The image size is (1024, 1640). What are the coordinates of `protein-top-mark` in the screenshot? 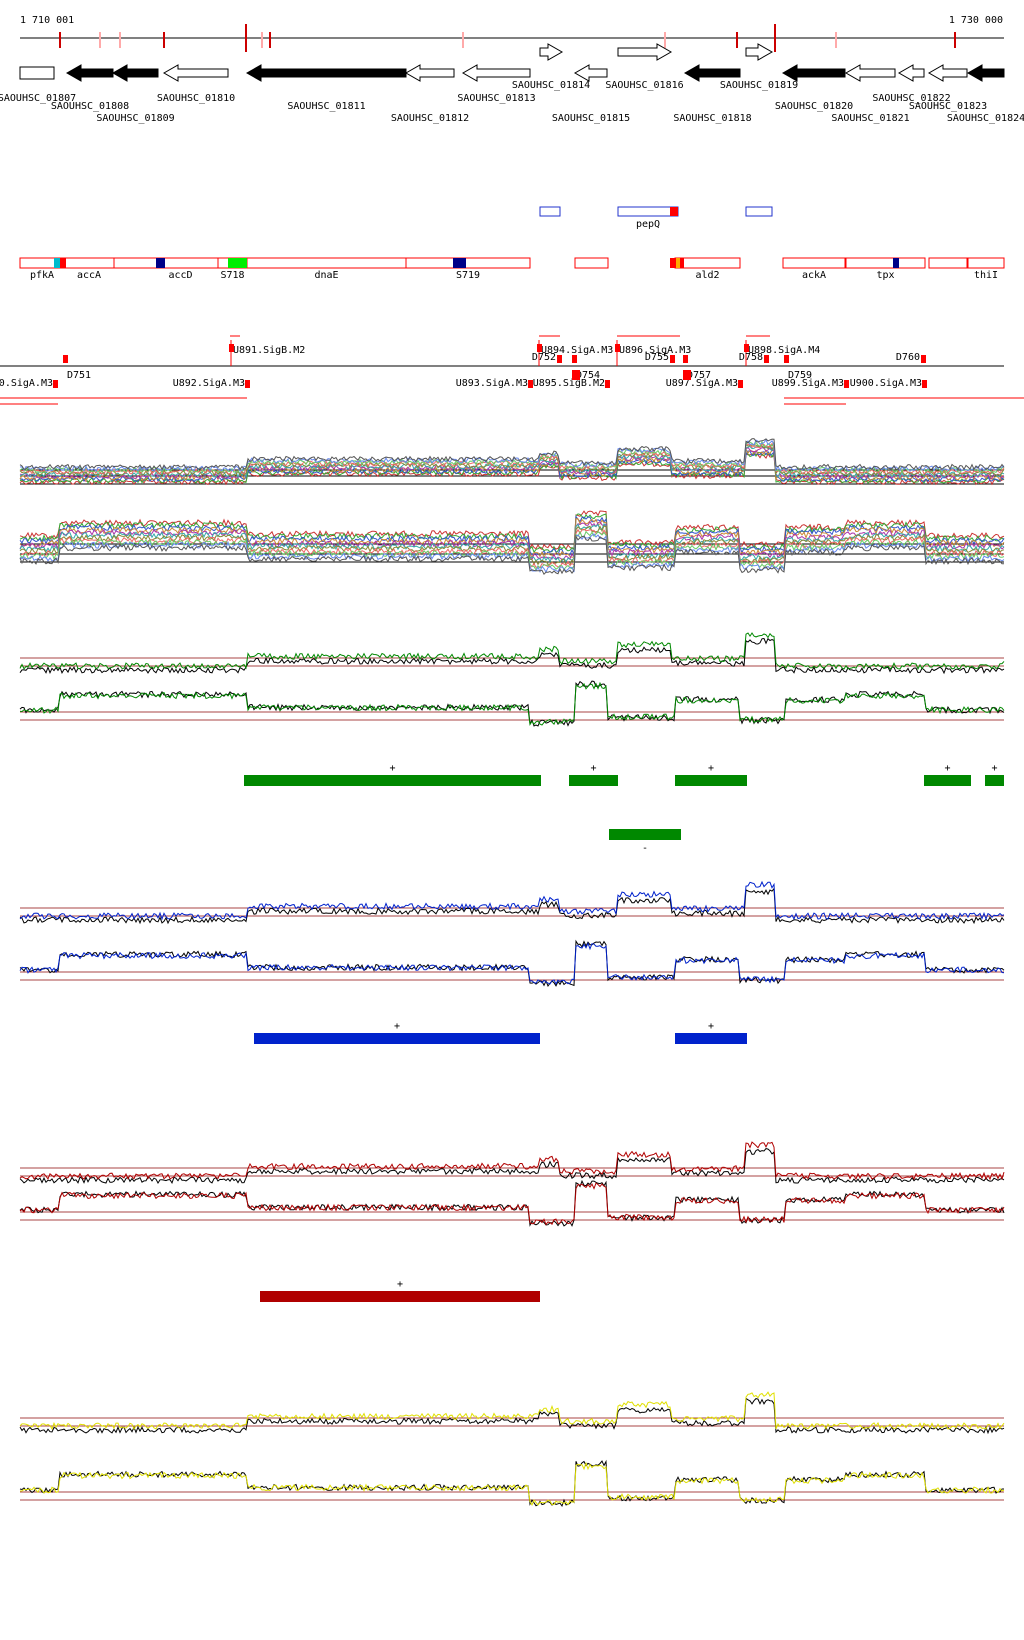 It's located at (674, 211).